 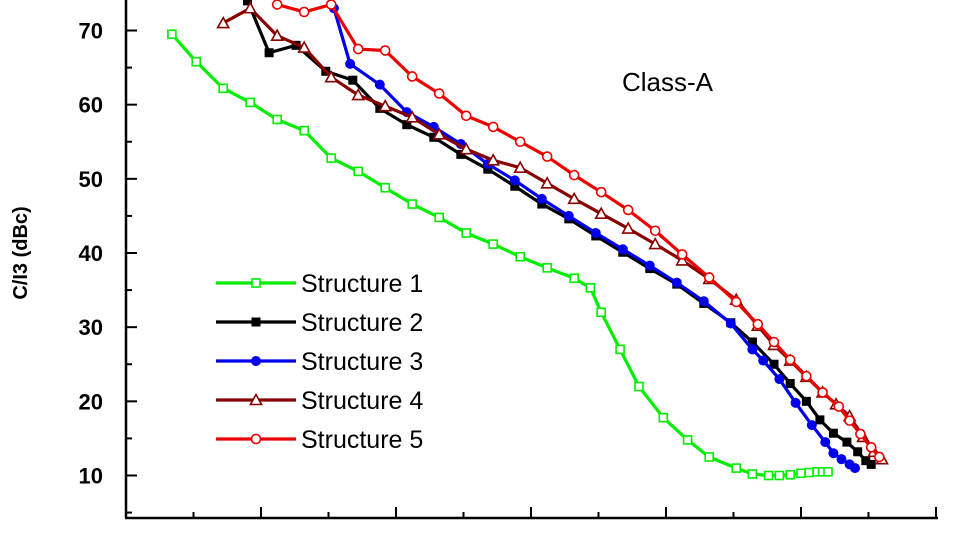 What do you see at coordinates (531, 538) in the screenshot?
I see `x-tick-label: 15` at bounding box center [531, 538].